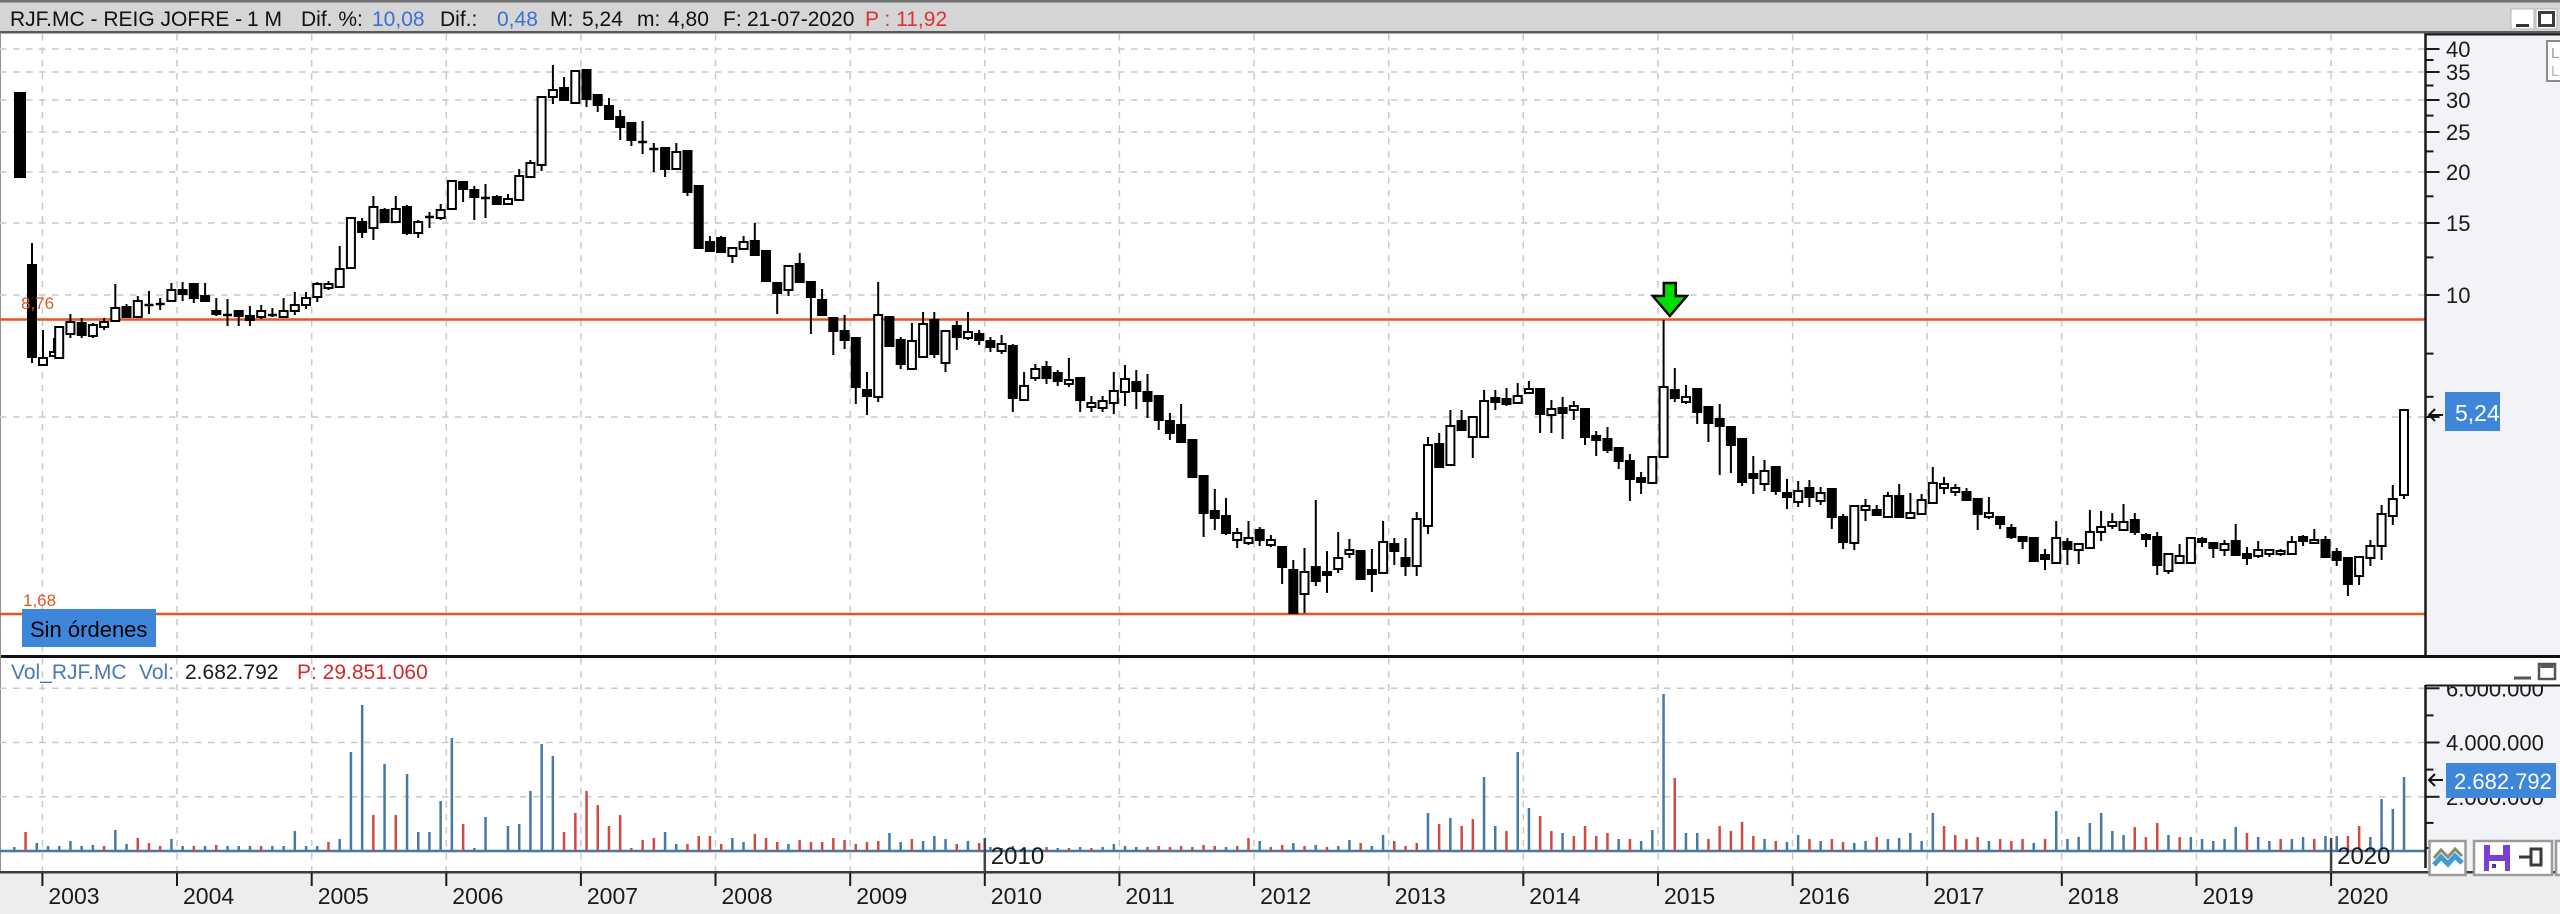  Describe the element at coordinates (2458, 100) in the screenshot. I see `svg-text: 30` at that location.